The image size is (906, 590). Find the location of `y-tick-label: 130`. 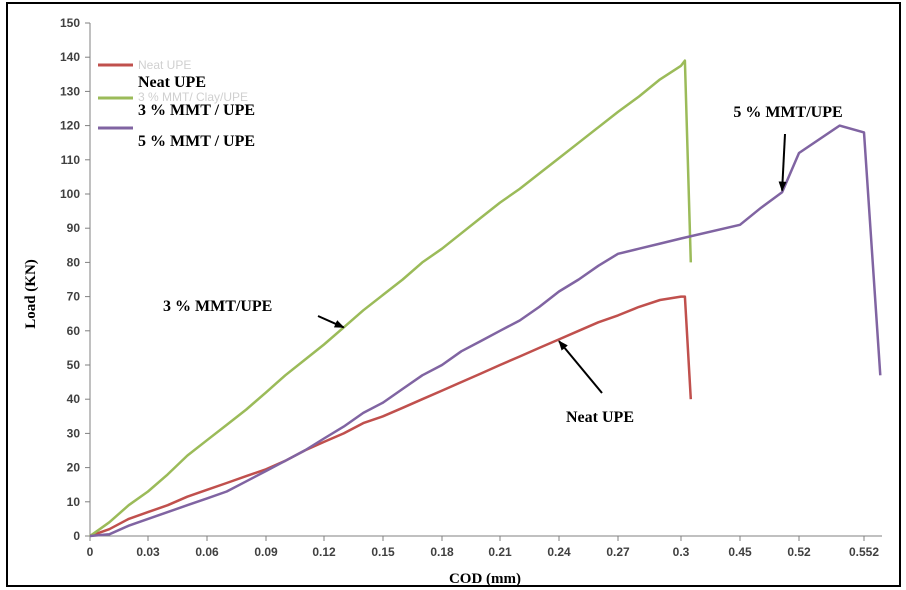

y-tick-label: 130 is located at coordinates (70, 91).